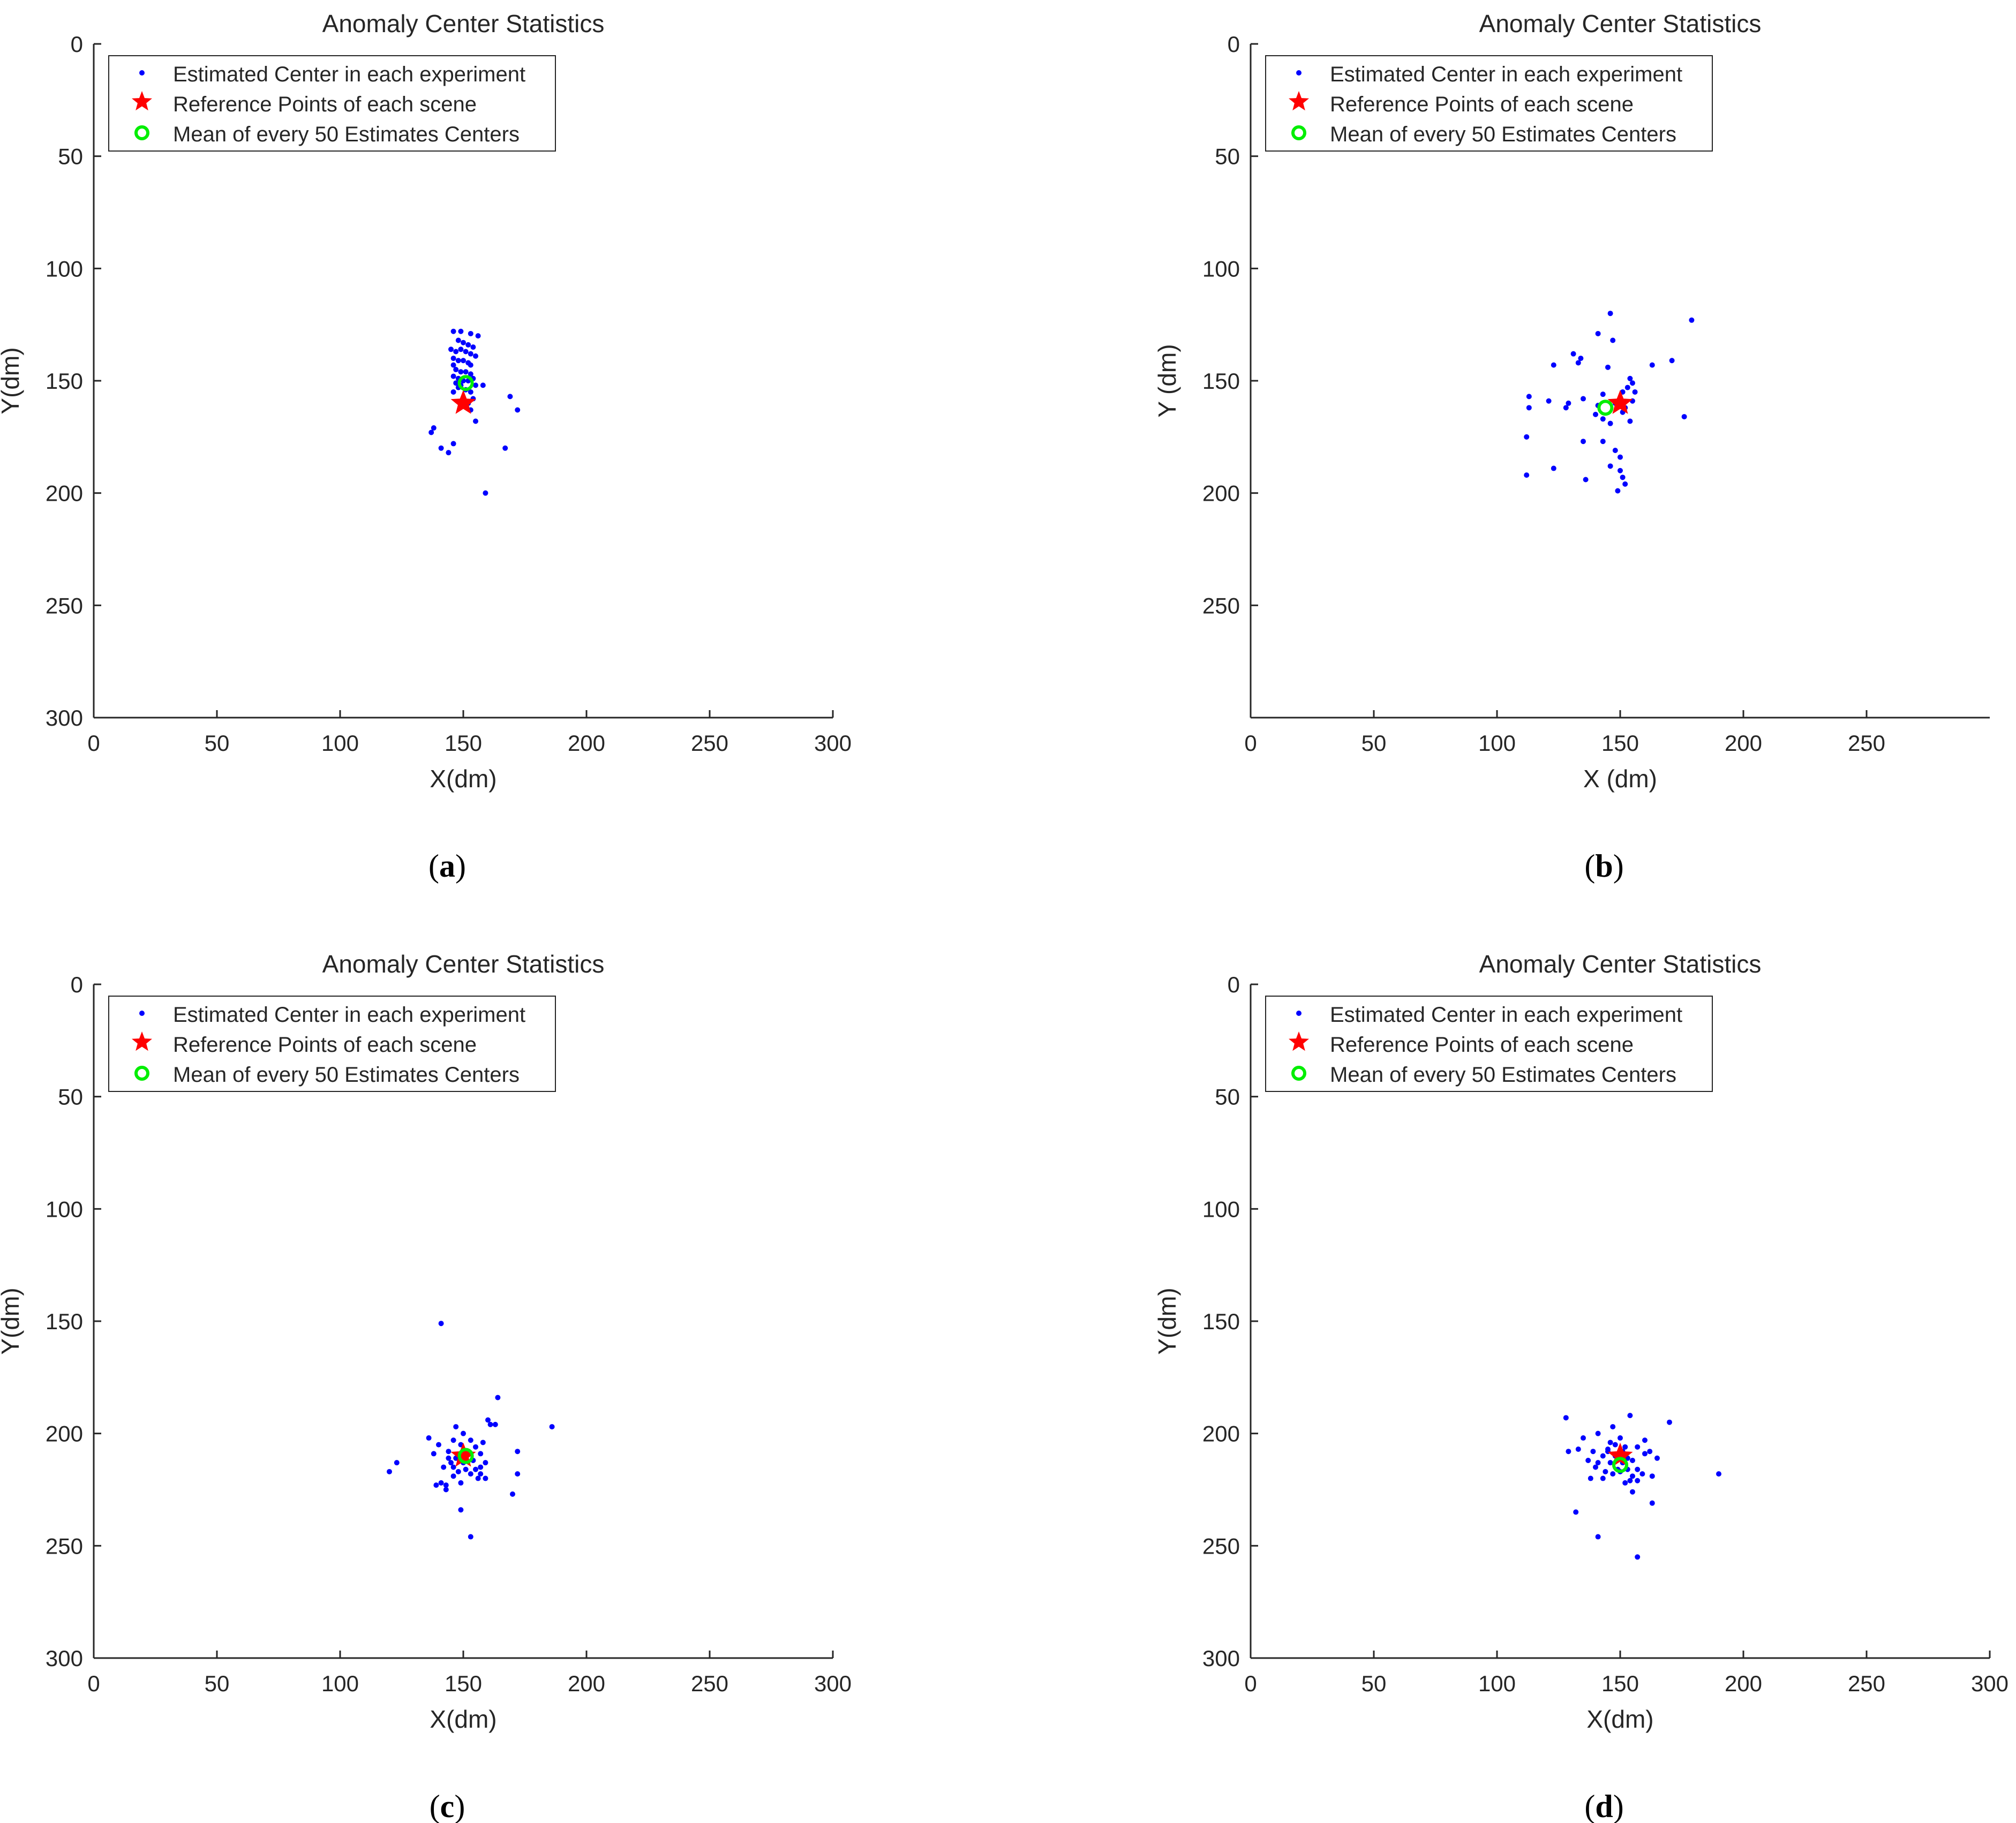 This screenshot has width=2016, height=1823. I want to click on chart-c-xlabel: X(dm), so click(463, 1719).